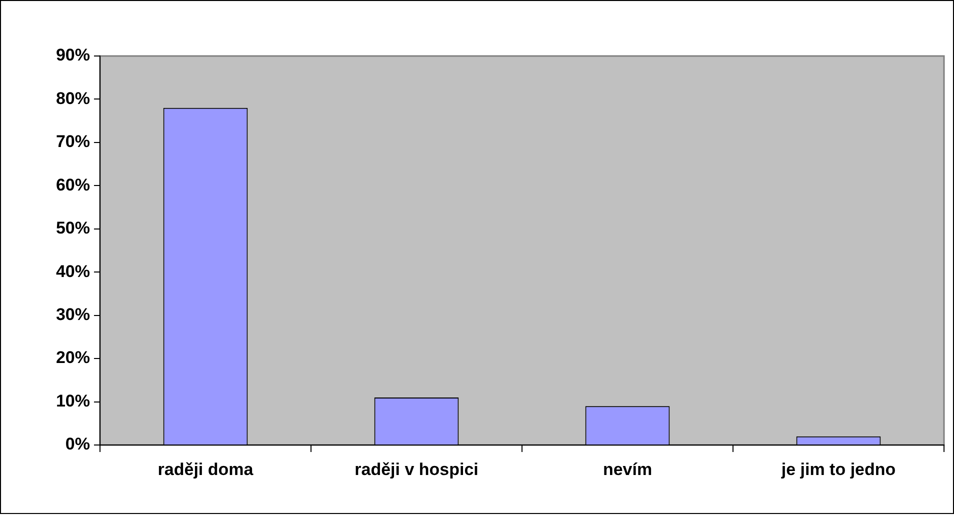 This screenshot has height=515, width=954. What do you see at coordinates (73, 142) in the screenshot?
I see `y-tick-label: 70%` at bounding box center [73, 142].